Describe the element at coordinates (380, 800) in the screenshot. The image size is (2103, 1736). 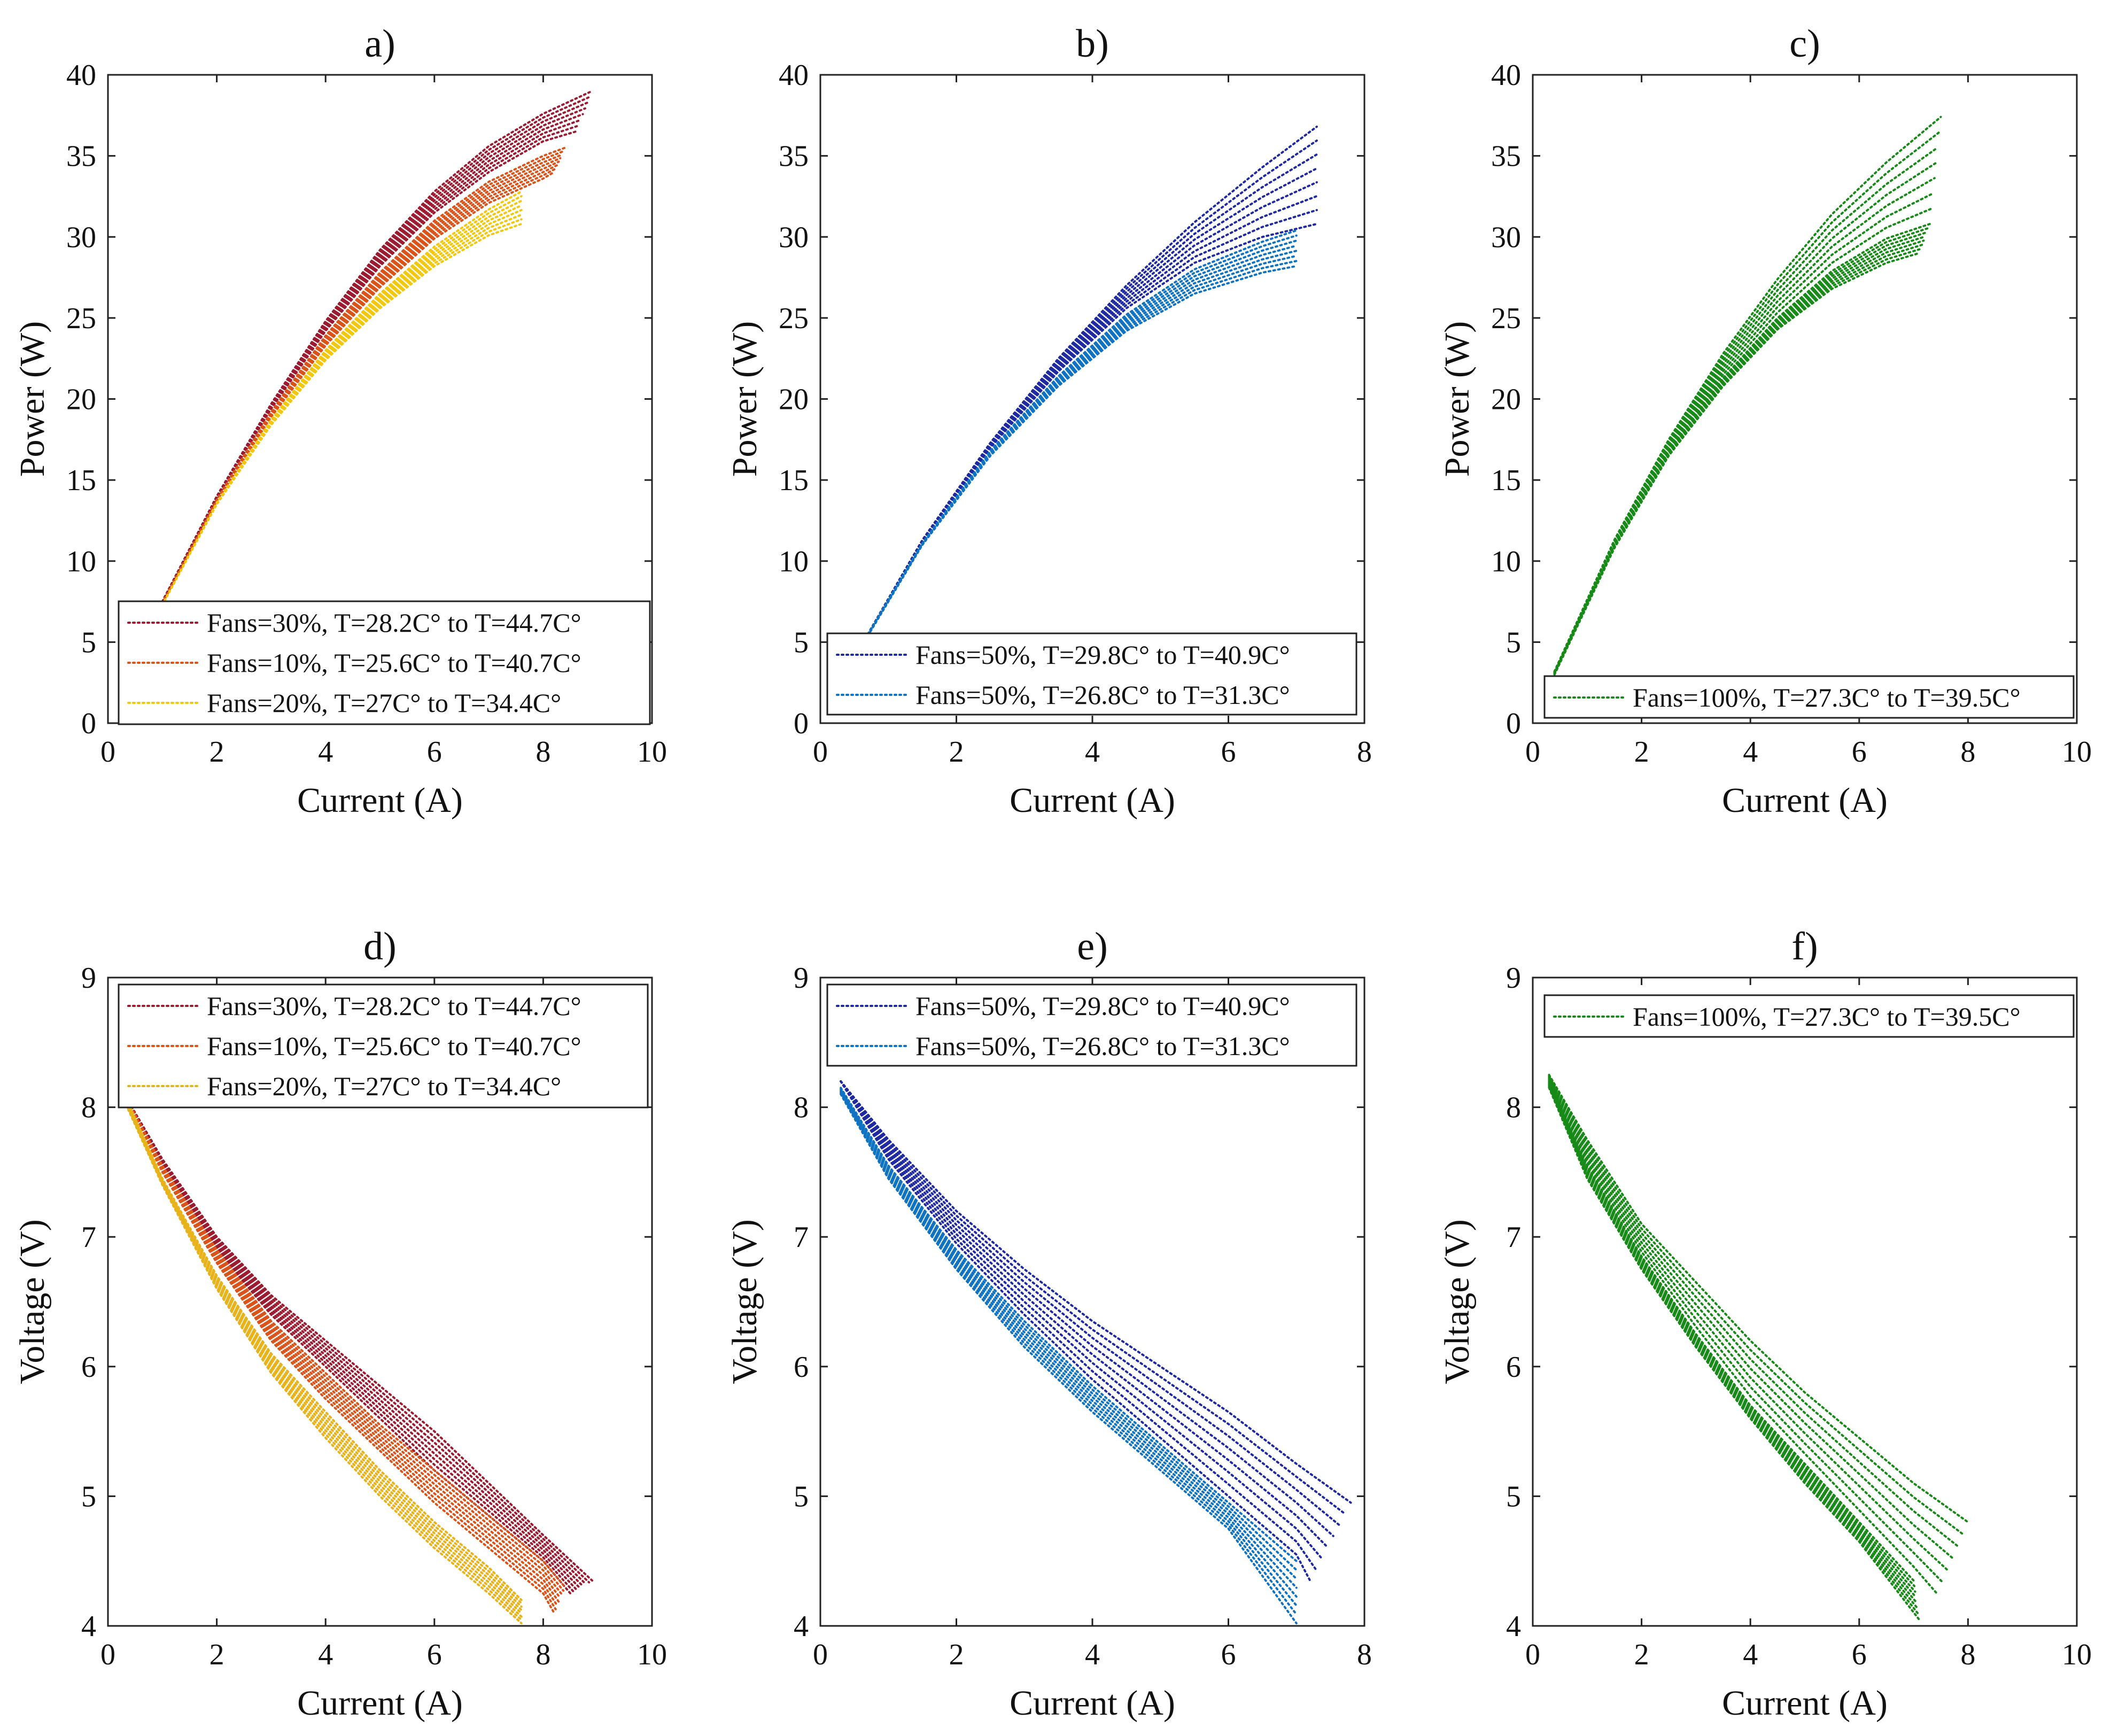
I see `x-axis-label: Current (A)` at that location.